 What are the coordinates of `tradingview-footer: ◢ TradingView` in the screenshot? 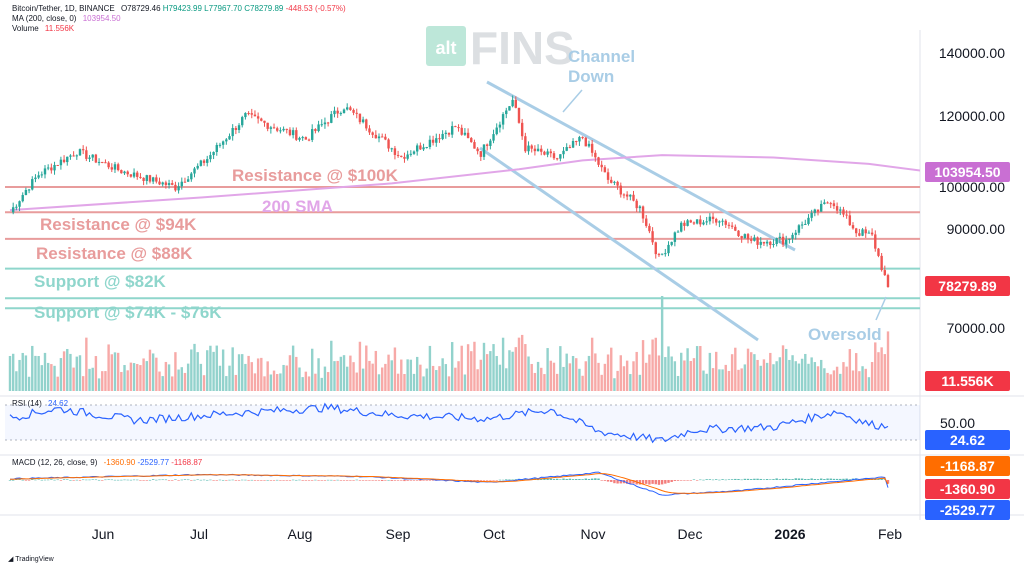 It's located at (31, 559).